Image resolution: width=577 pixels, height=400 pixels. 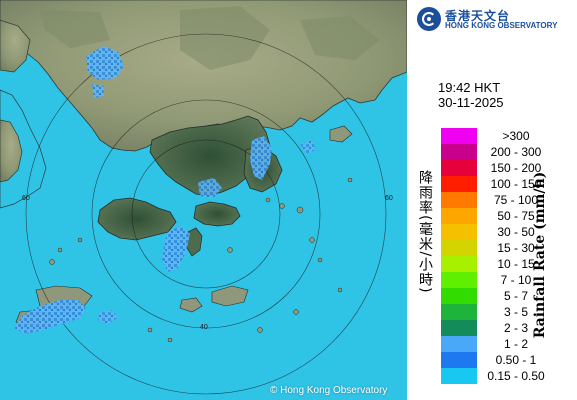 What do you see at coordinates (176, 249) in the screenshot?
I see `rain-band-south` at bounding box center [176, 249].